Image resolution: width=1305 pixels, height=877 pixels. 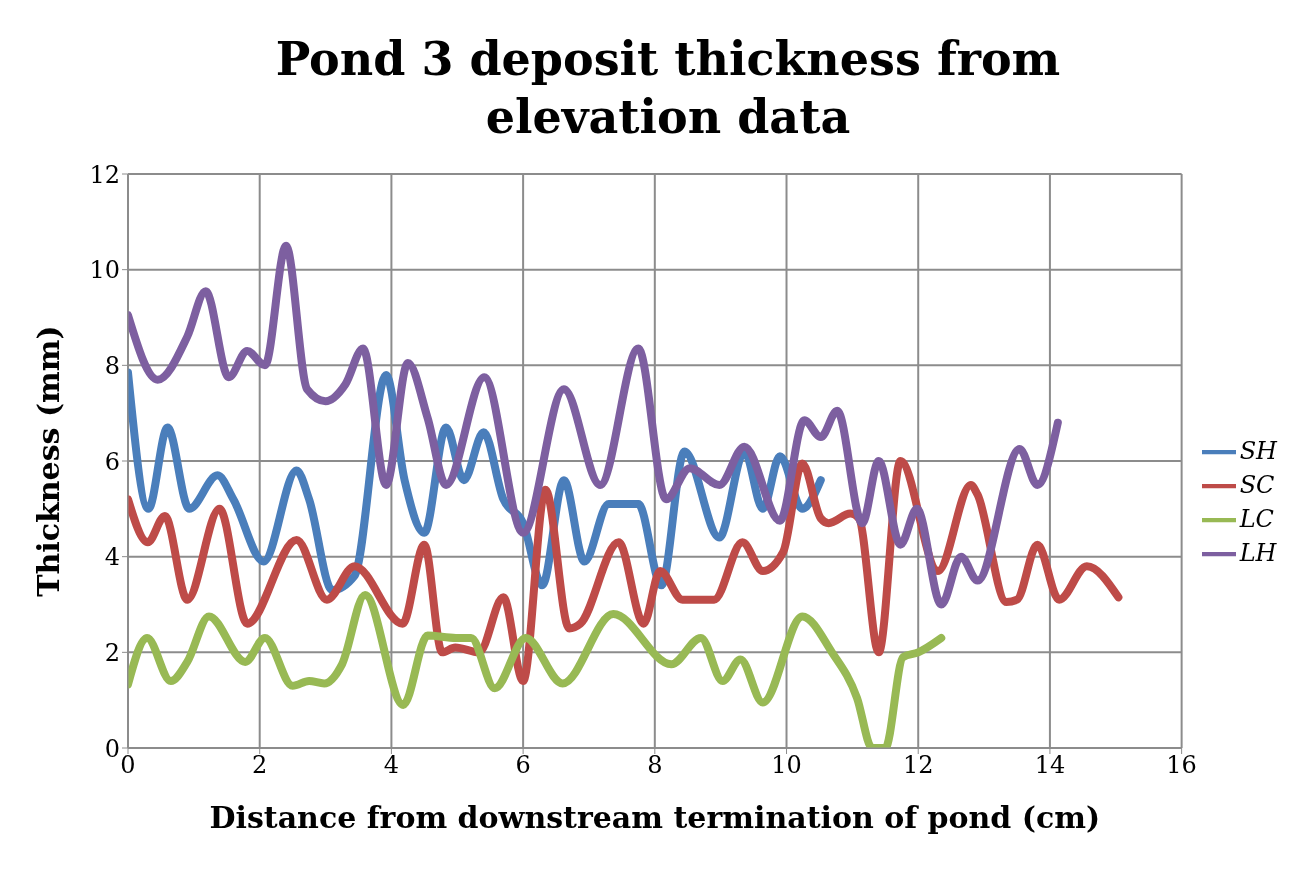 I want to click on y-tick-label: 4, so click(x=112, y=557).